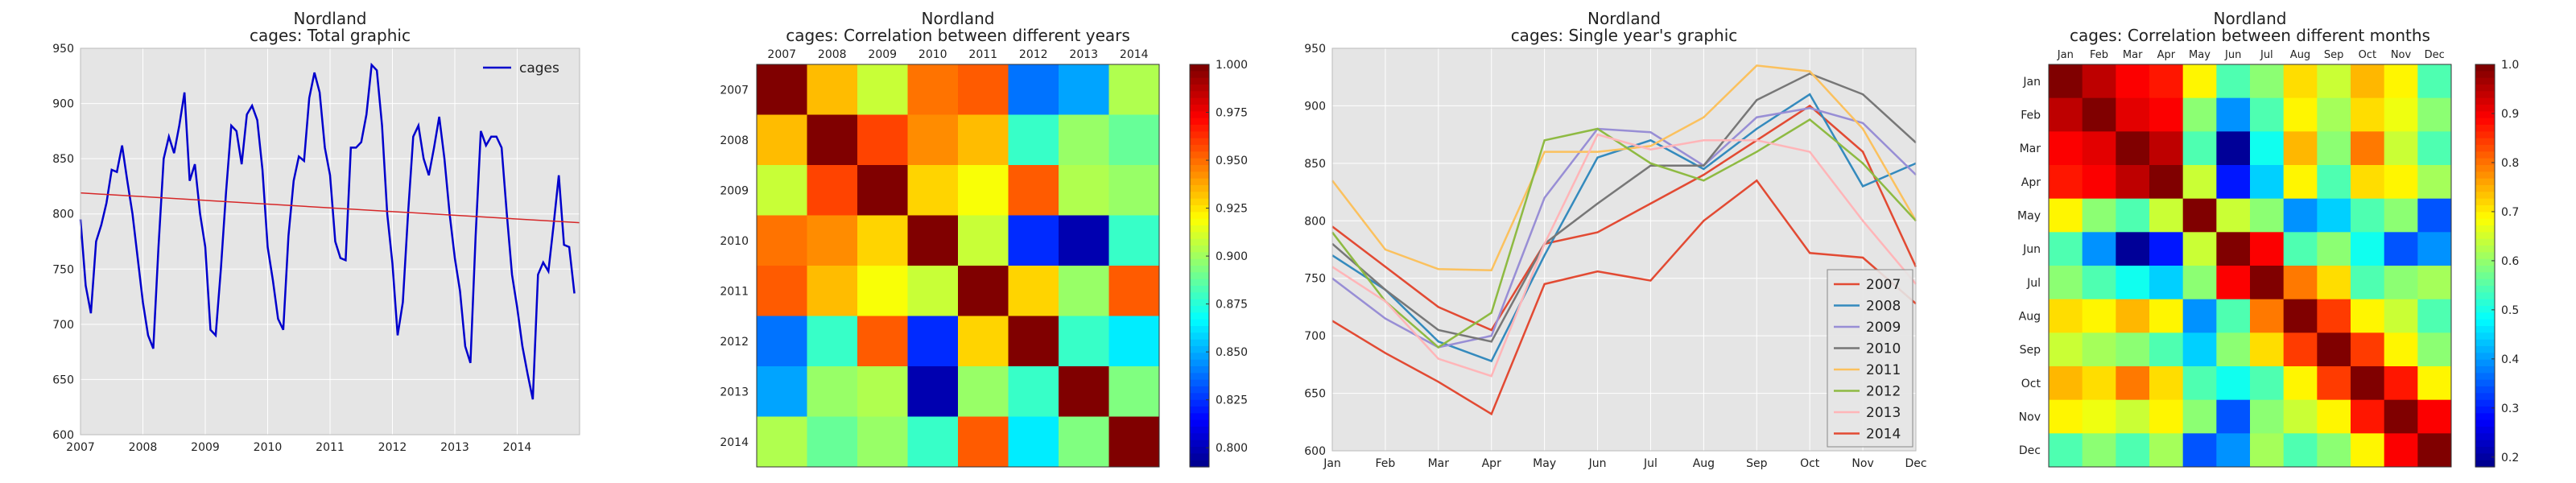 This screenshot has width=2576, height=483. Describe the element at coordinates (2065, 55) in the screenshot. I see `col-label: Jan` at that location.